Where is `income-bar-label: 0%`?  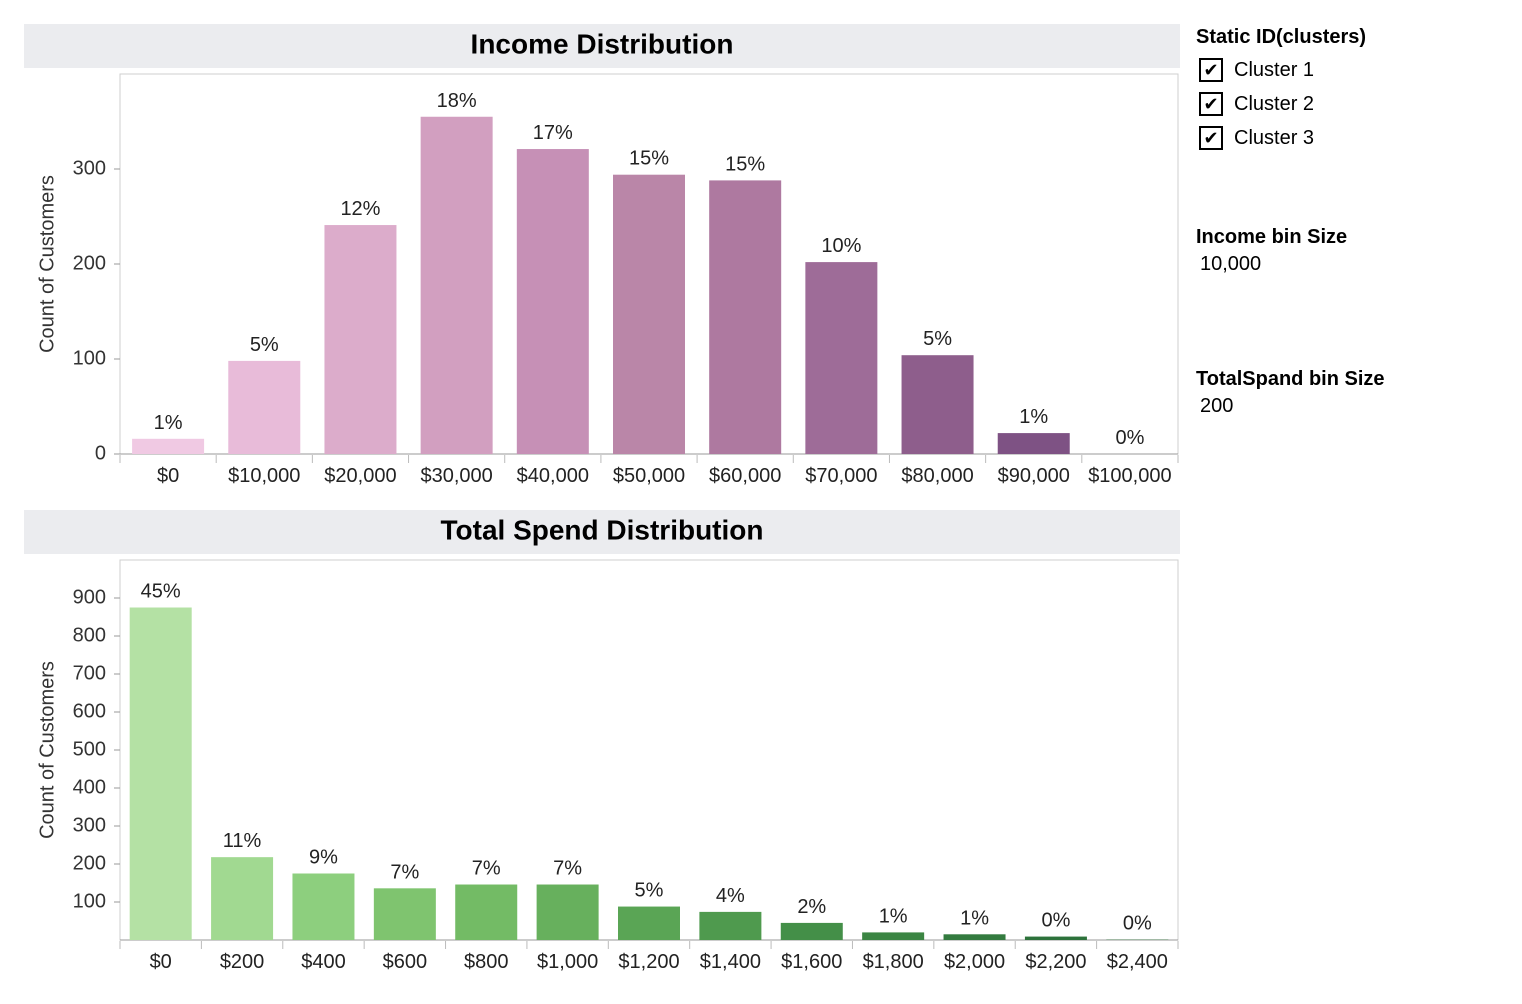 income-bar-label: 0% is located at coordinates (1129, 438).